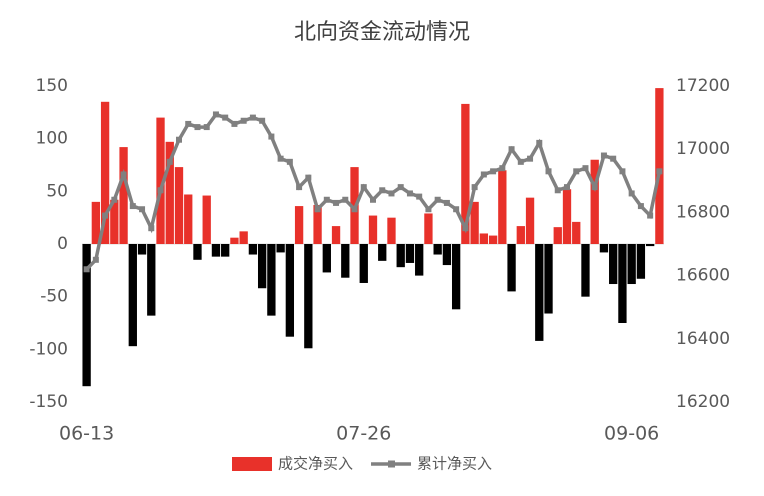 The image size is (764, 496). I want to click on x-tick-label: 06-13, so click(86, 434).